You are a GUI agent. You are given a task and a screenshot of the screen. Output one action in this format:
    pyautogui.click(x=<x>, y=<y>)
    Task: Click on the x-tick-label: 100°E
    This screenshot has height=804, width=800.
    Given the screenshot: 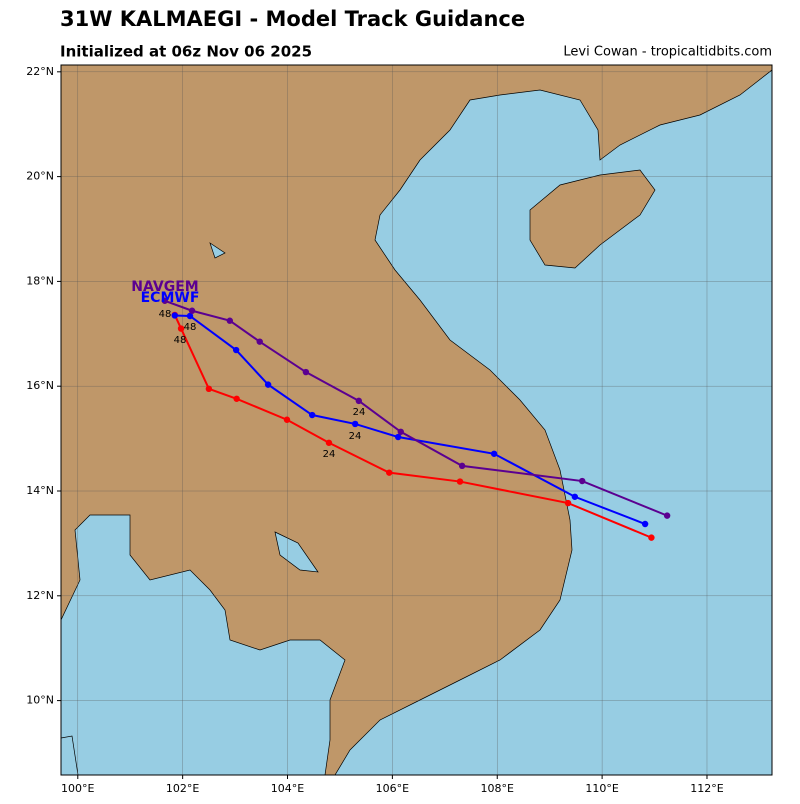 What is the action you would take?
    pyautogui.click(x=77, y=788)
    